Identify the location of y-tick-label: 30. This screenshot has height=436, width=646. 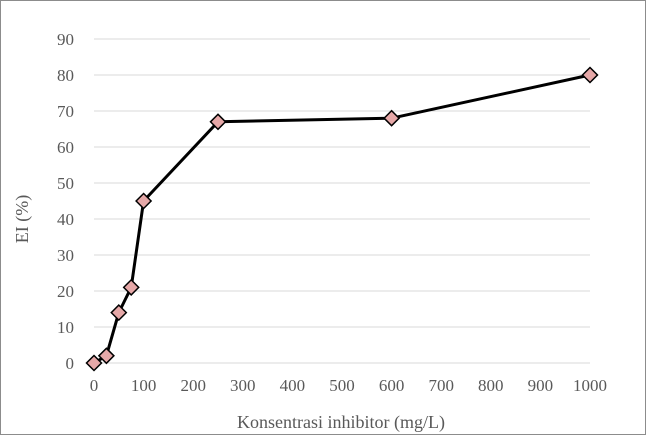
(65, 255).